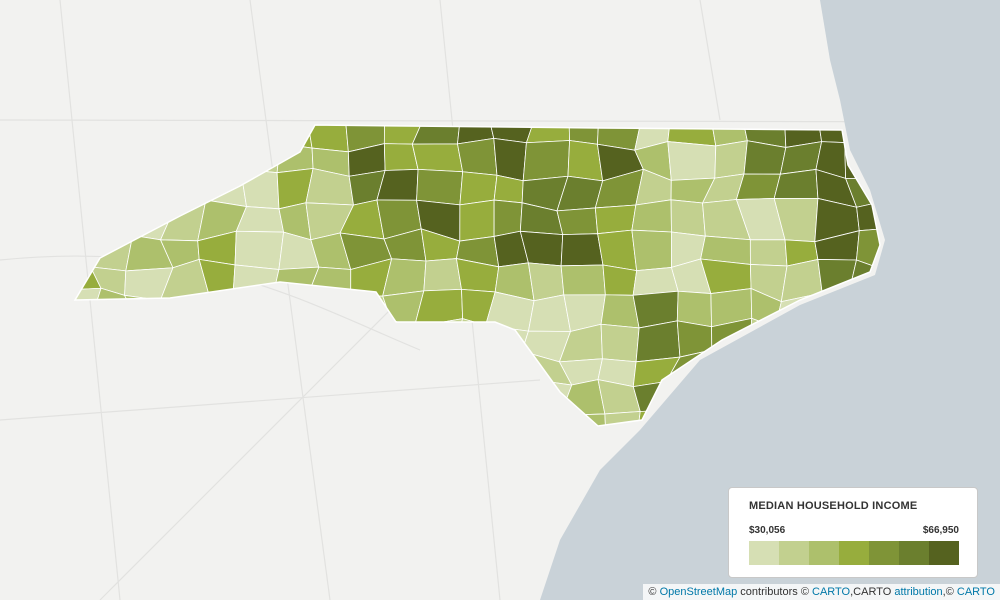 This screenshot has height=600, width=1000. Describe the element at coordinates (918, 592) in the screenshot. I see `link: attribution` at that location.